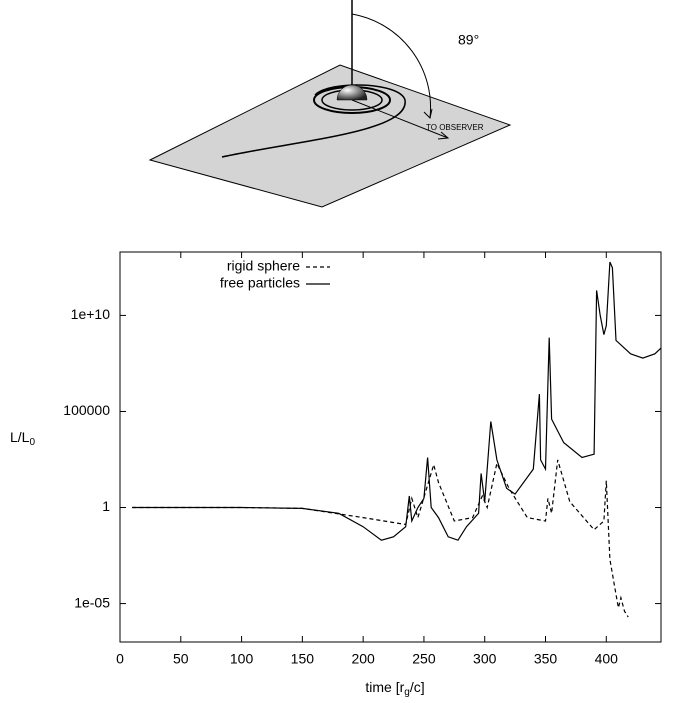  I want to click on x-tick-label: 350, so click(546, 659).